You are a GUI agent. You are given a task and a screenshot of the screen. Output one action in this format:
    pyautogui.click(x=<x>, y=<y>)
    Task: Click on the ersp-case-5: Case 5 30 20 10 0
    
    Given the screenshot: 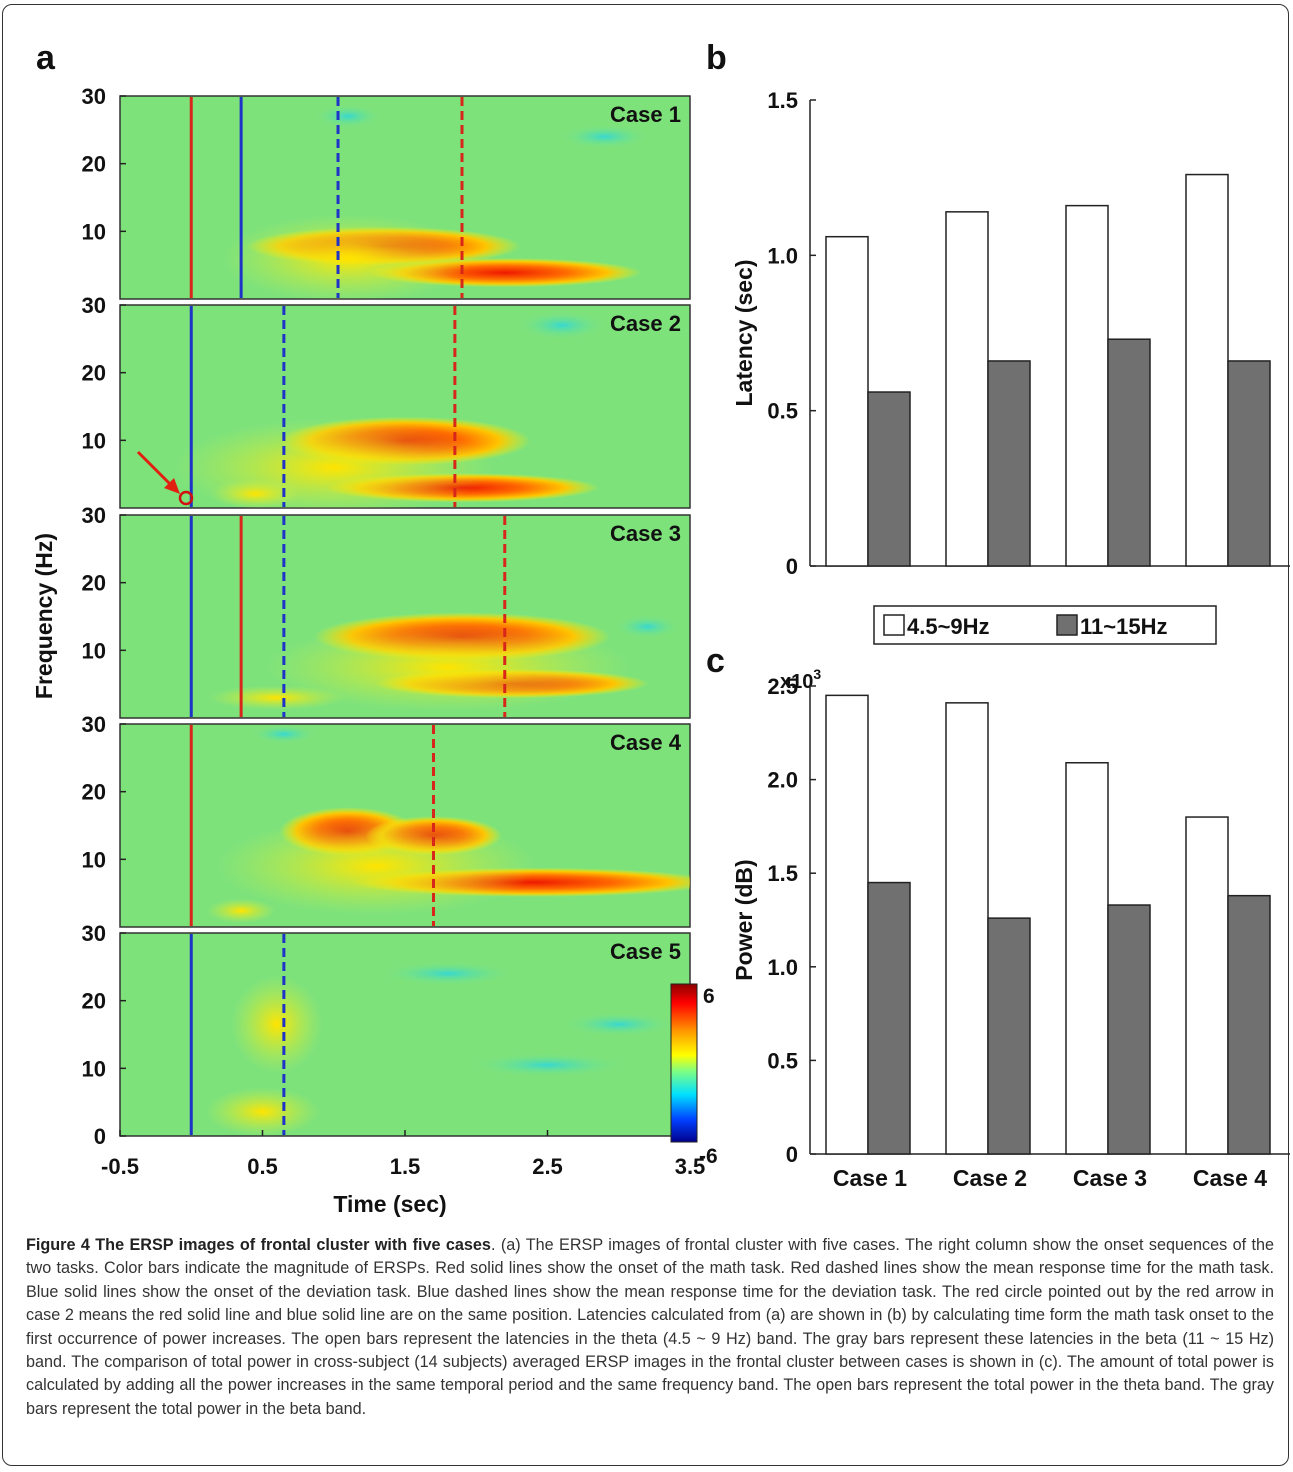 What is the action you would take?
    pyautogui.click(x=386, y=1035)
    